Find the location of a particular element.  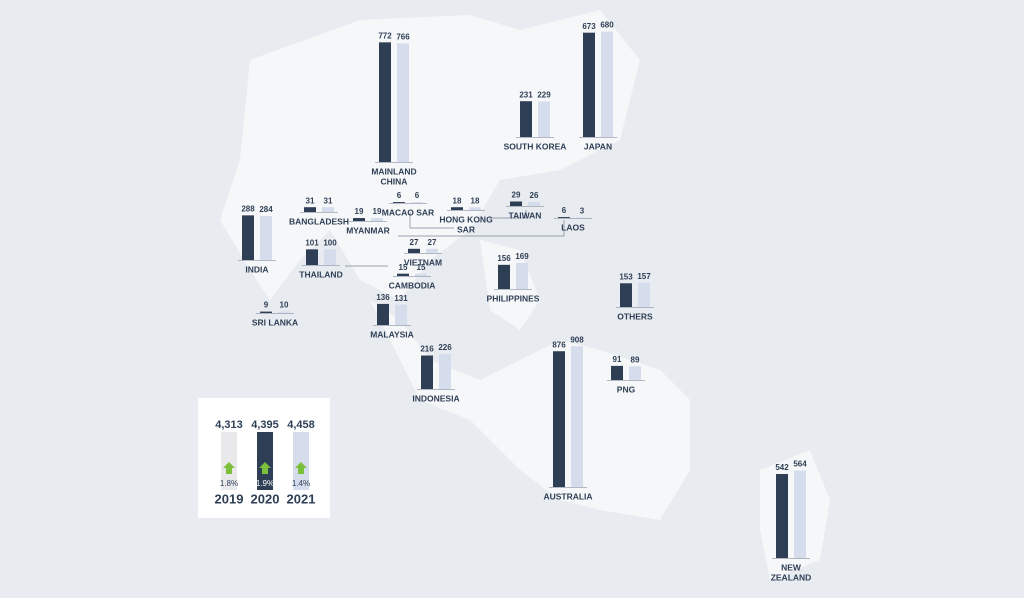

value-label: 101 is located at coordinates (312, 242).